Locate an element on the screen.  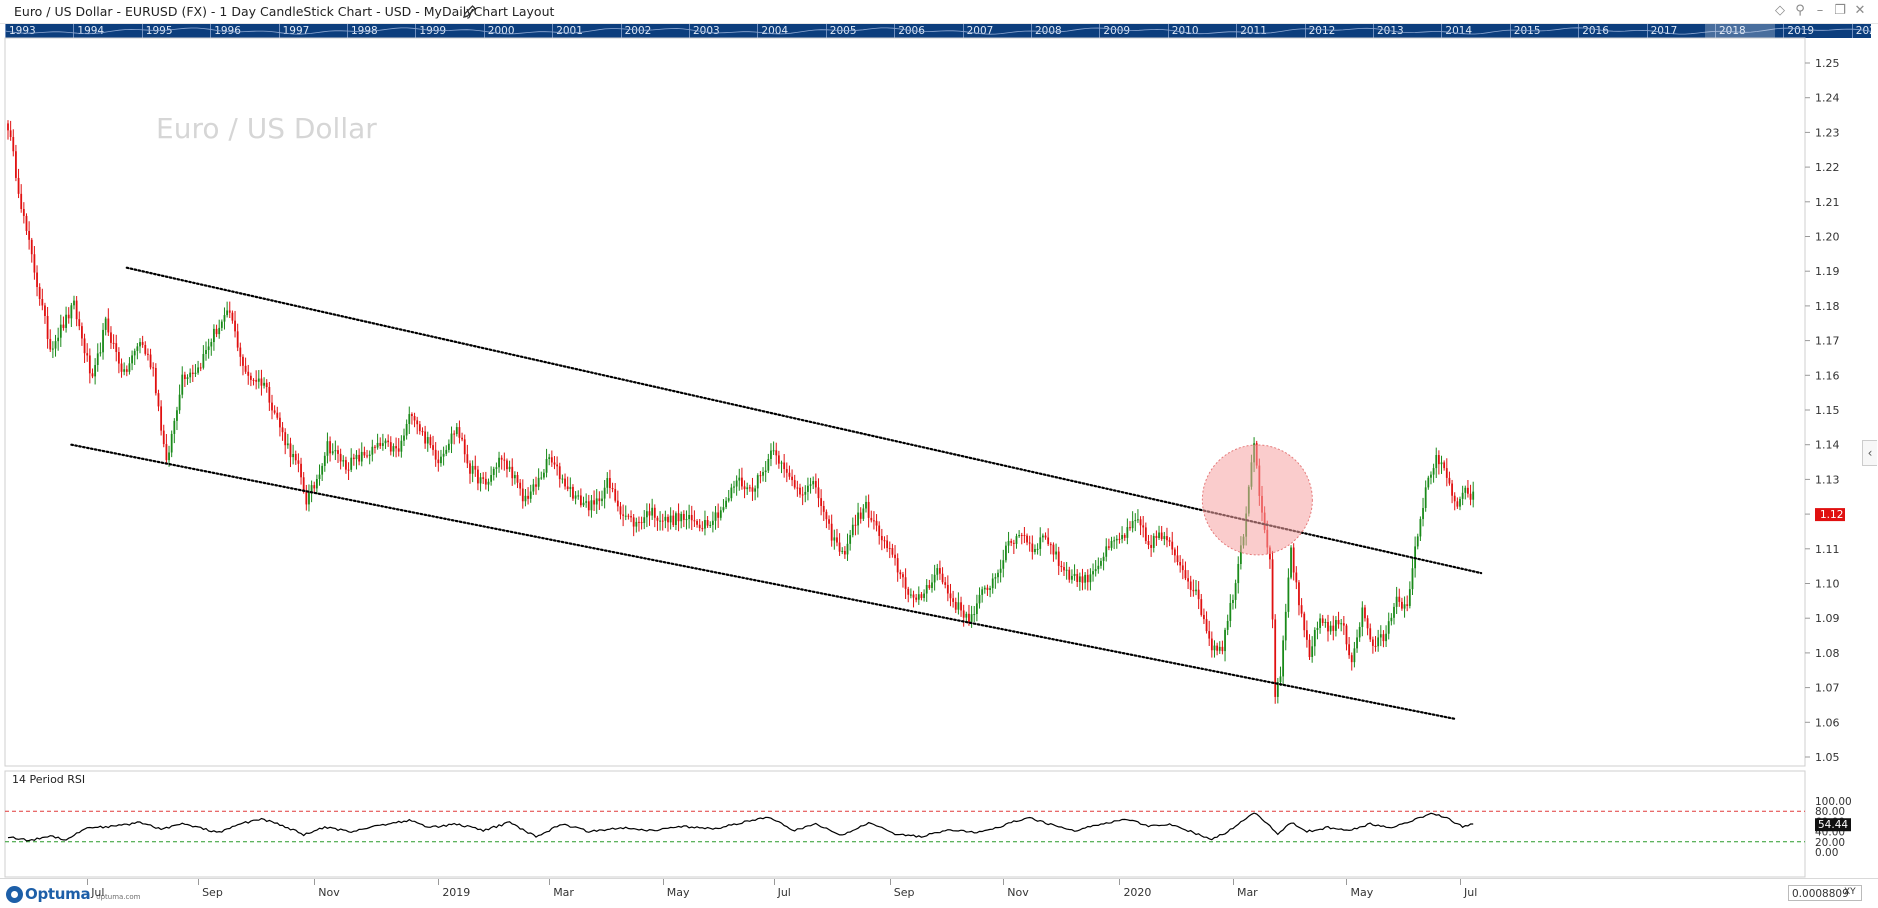
rsi-pane is located at coordinates (905, 824).